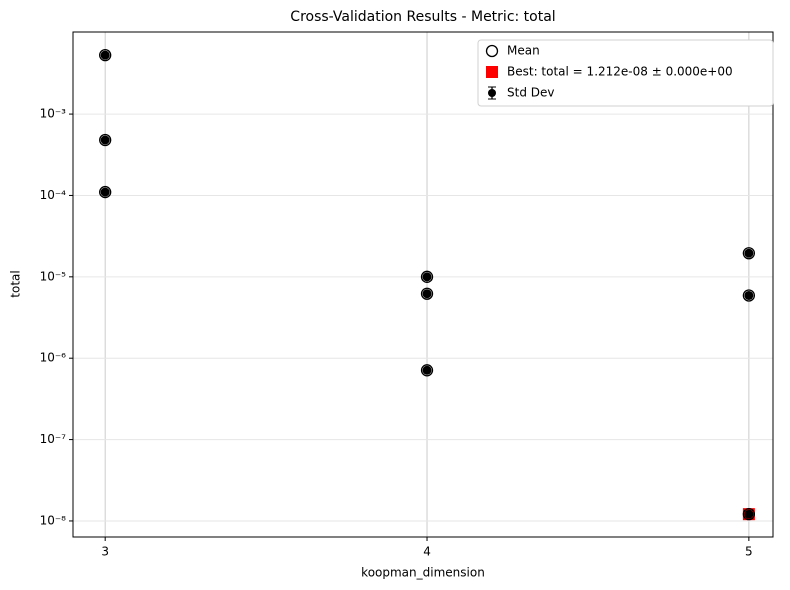  What do you see at coordinates (53, 520) in the screenshot?
I see `y-tick-label: 10⁻⁸` at bounding box center [53, 520].